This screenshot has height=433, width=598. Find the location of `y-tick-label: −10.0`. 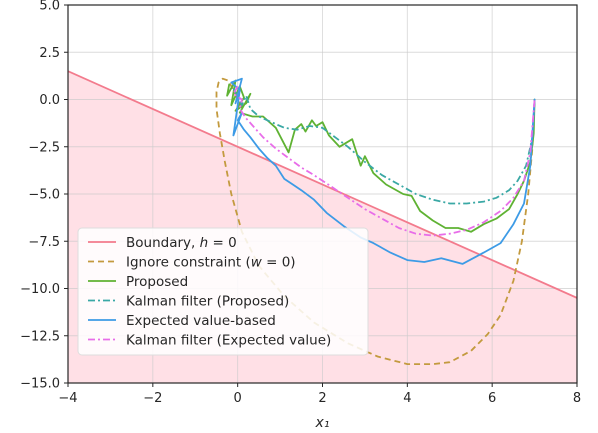

y-tick-label: −10.0 is located at coordinates (40, 289).